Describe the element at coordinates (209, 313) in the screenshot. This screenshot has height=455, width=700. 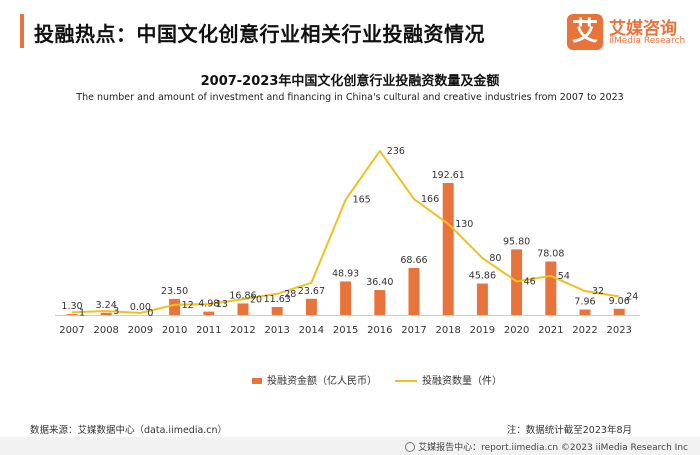
I see `bar-2011` at that location.